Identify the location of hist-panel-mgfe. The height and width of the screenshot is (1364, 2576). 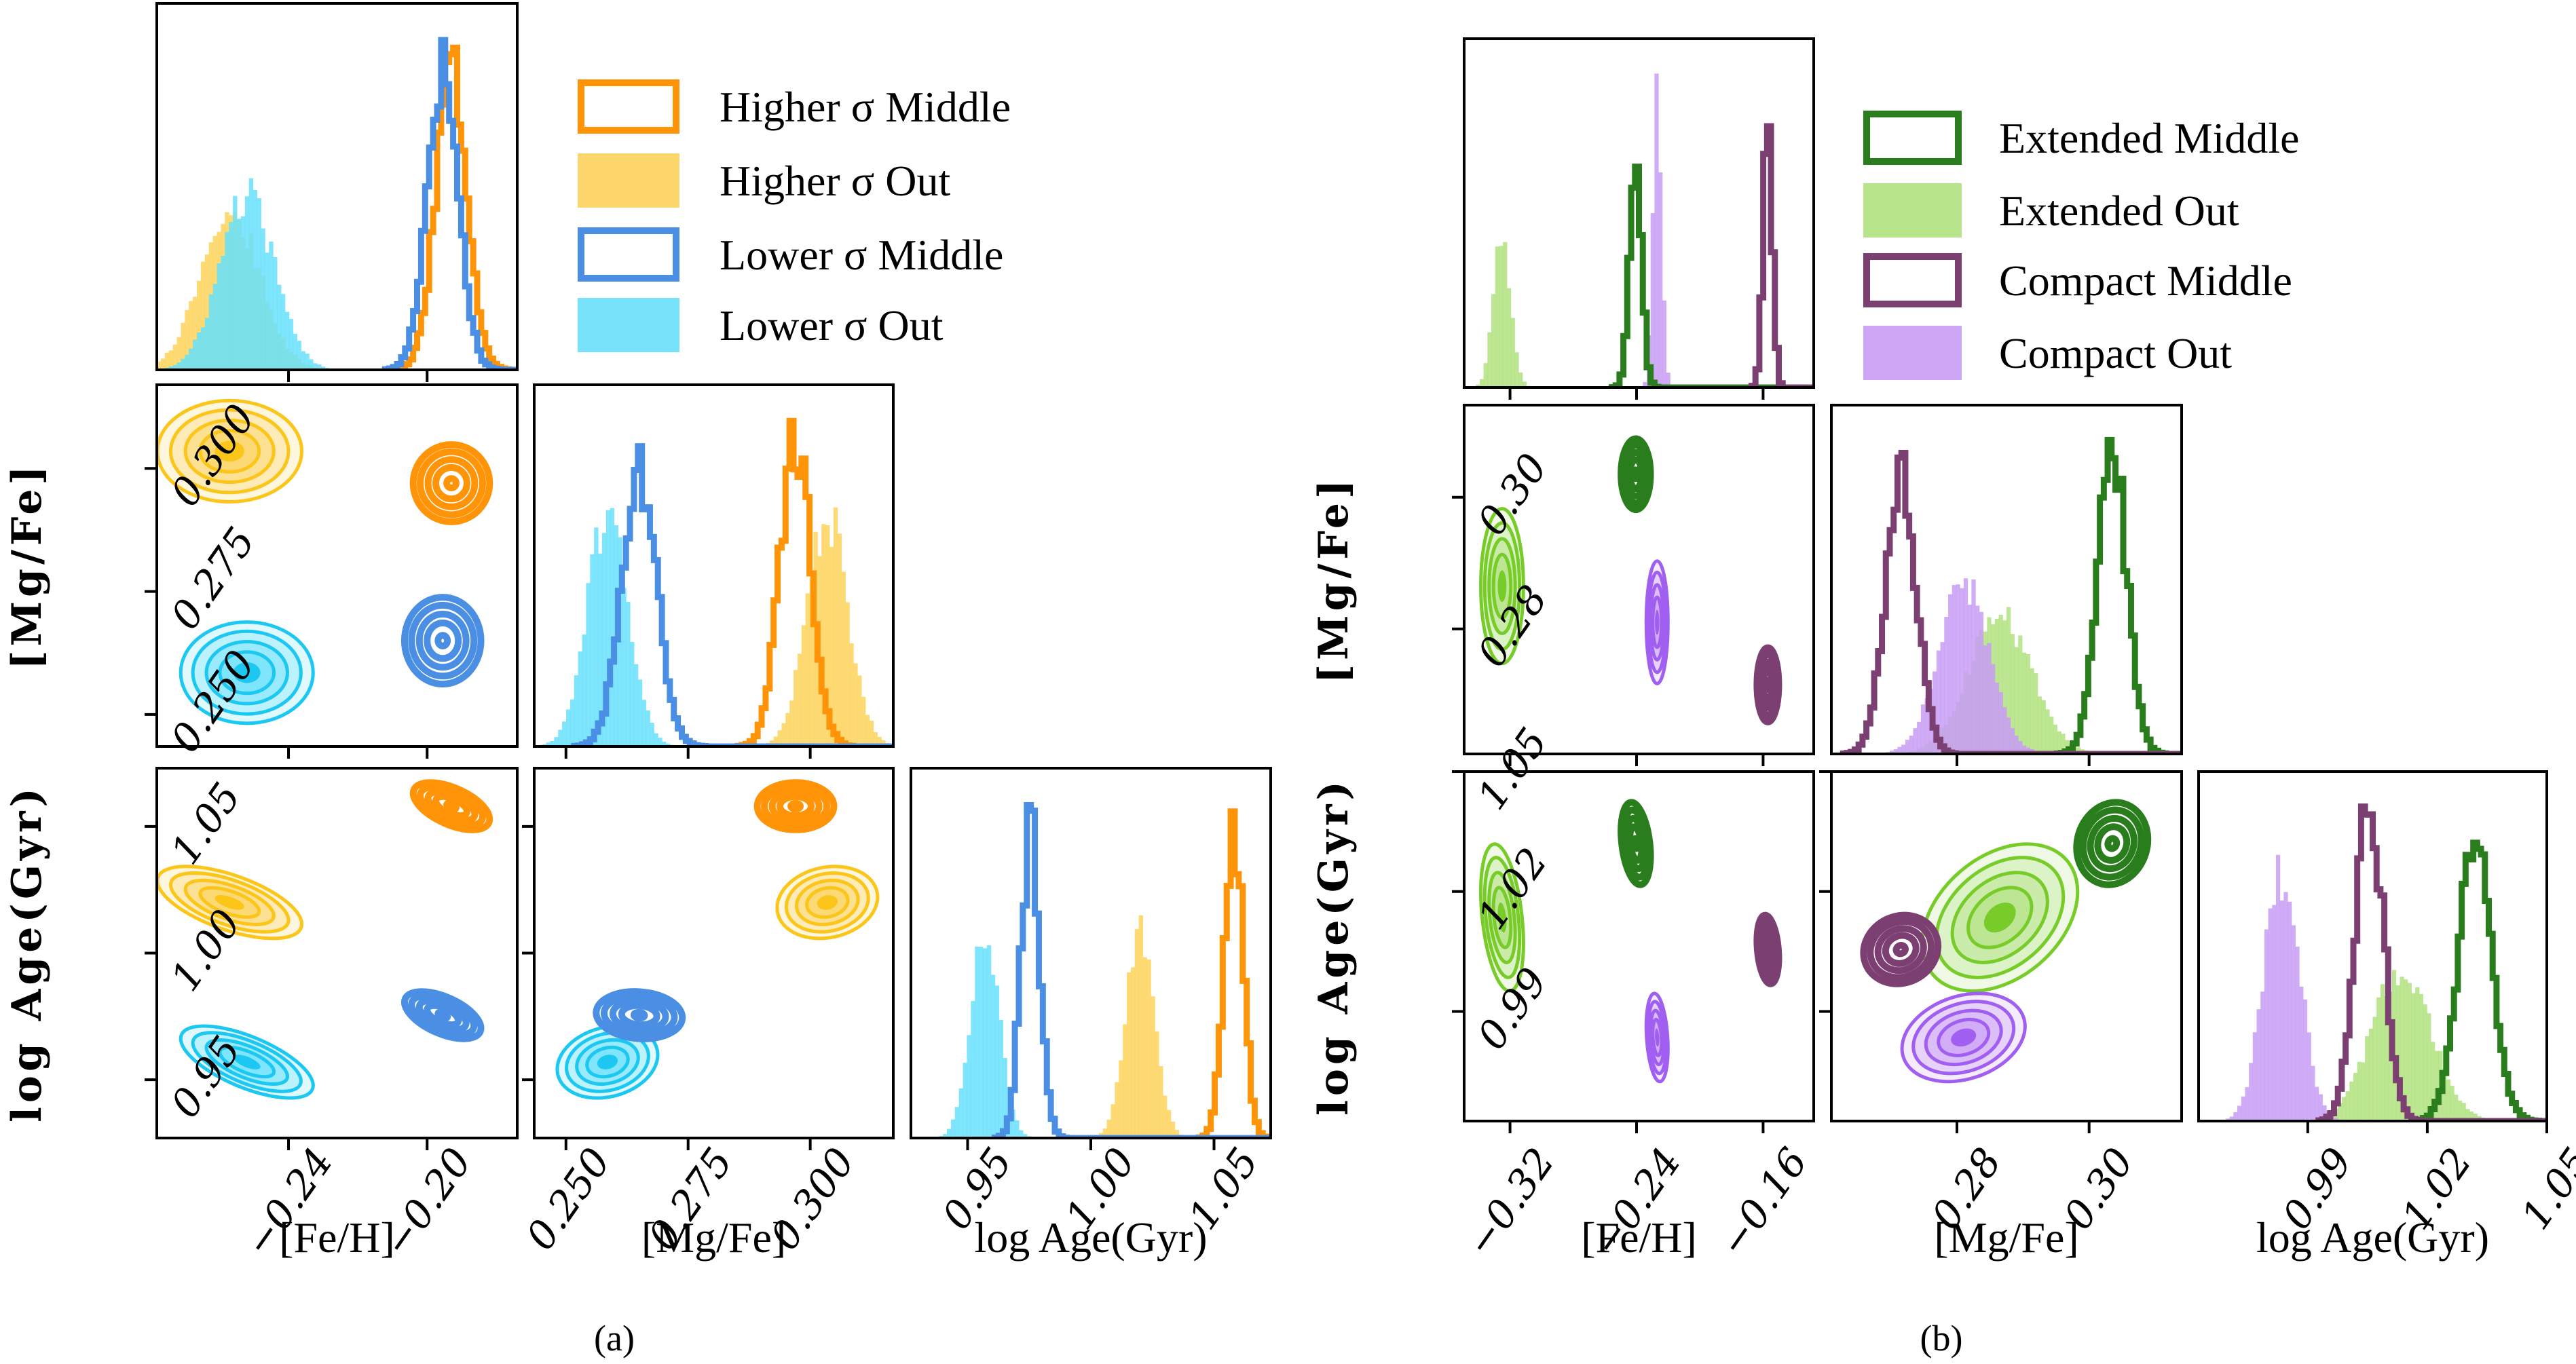
(2011, 595).